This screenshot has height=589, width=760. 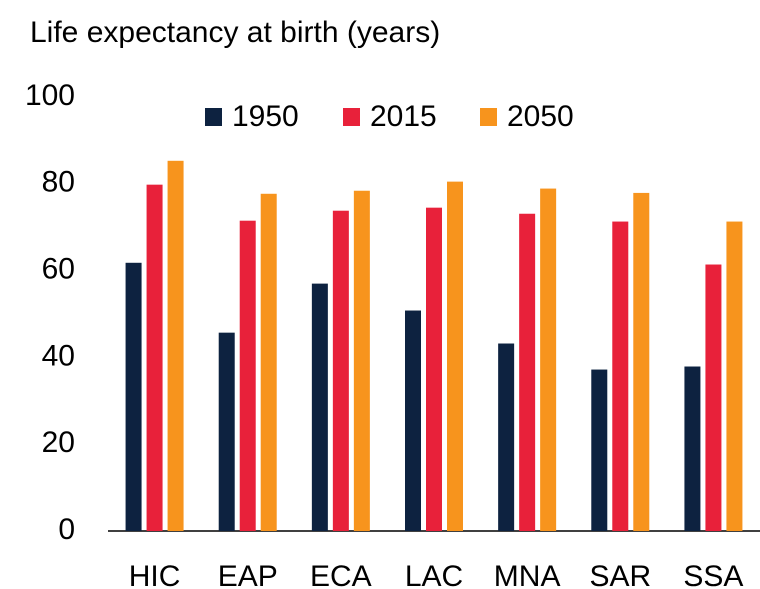 What do you see at coordinates (235, 32) in the screenshot?
I see `chart-title: Life expectancy at birth (years)` at bounding box center [235, 32].